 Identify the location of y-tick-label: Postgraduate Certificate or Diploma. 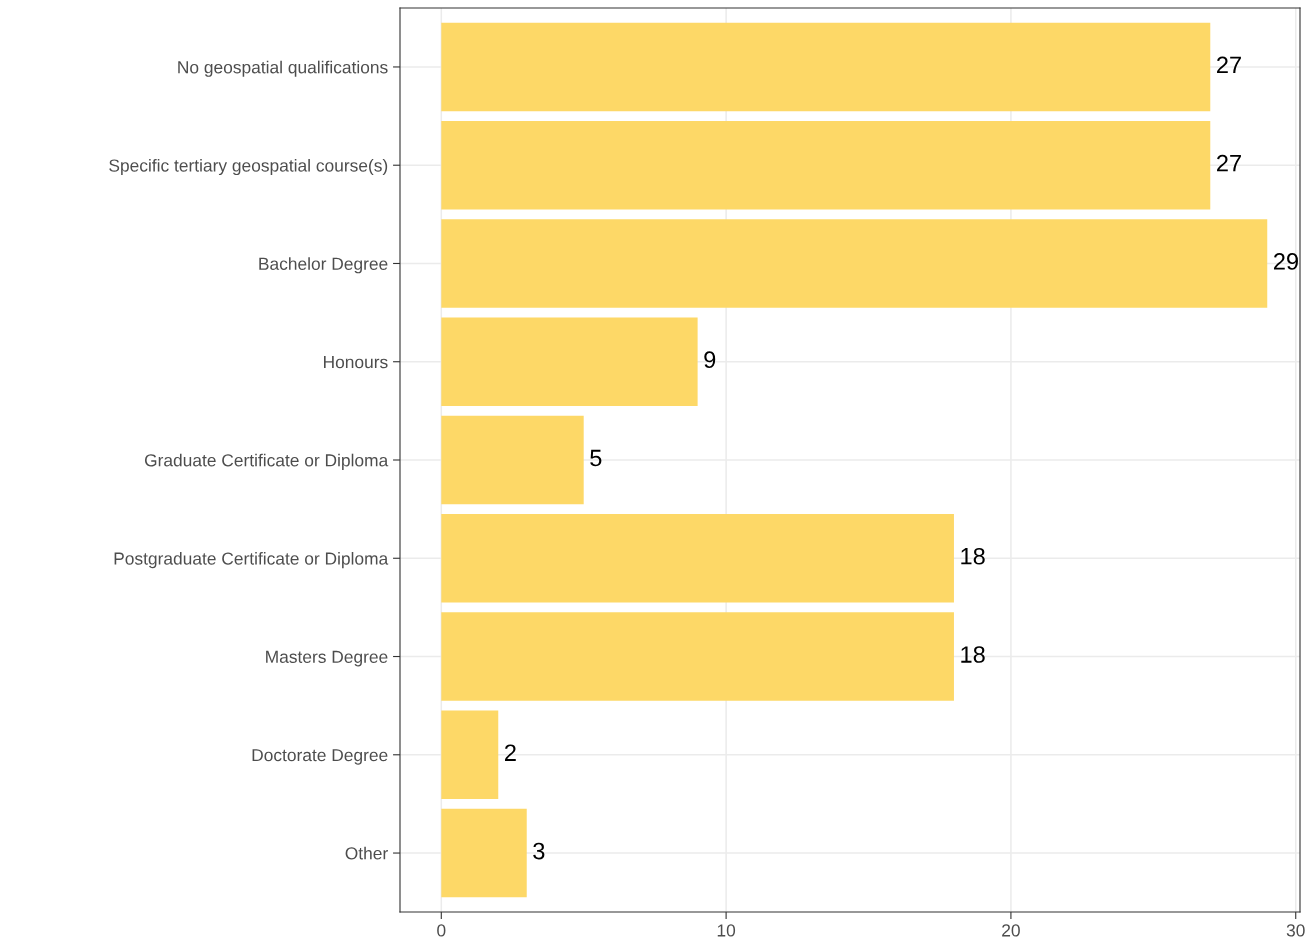
(251, 560).